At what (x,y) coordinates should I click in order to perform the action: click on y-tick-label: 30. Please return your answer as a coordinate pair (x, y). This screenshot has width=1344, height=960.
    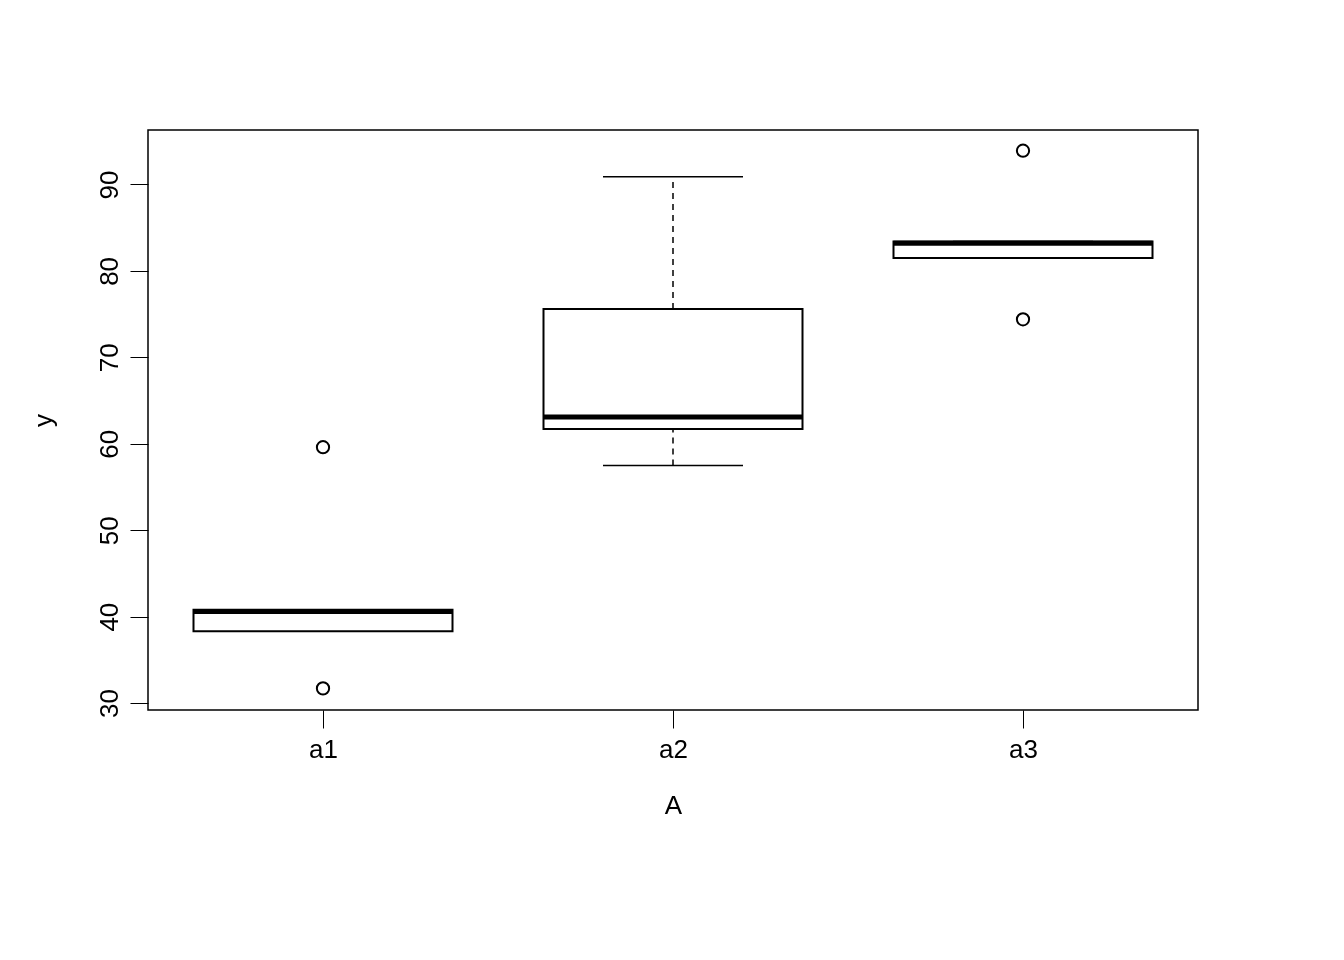
    Looking at the image, I should click on (108, 704).